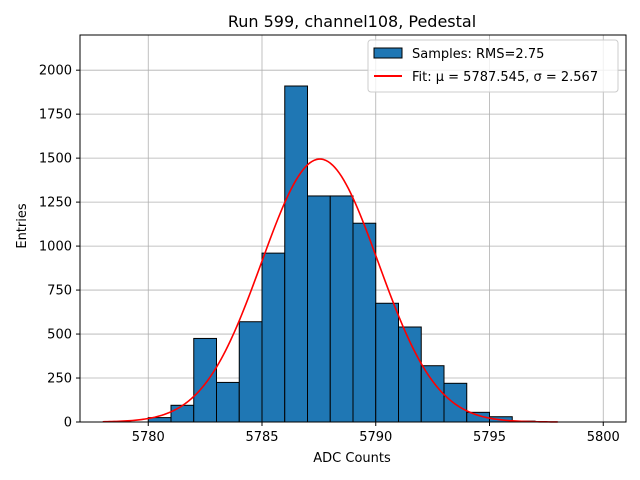 This screenshot has height=480, width=640. Describe the element at coordinates (505, 77) in the screenshot. I see `legend-label-fit: Fit: μ = 5787.545, σ = 2.567` at that location.